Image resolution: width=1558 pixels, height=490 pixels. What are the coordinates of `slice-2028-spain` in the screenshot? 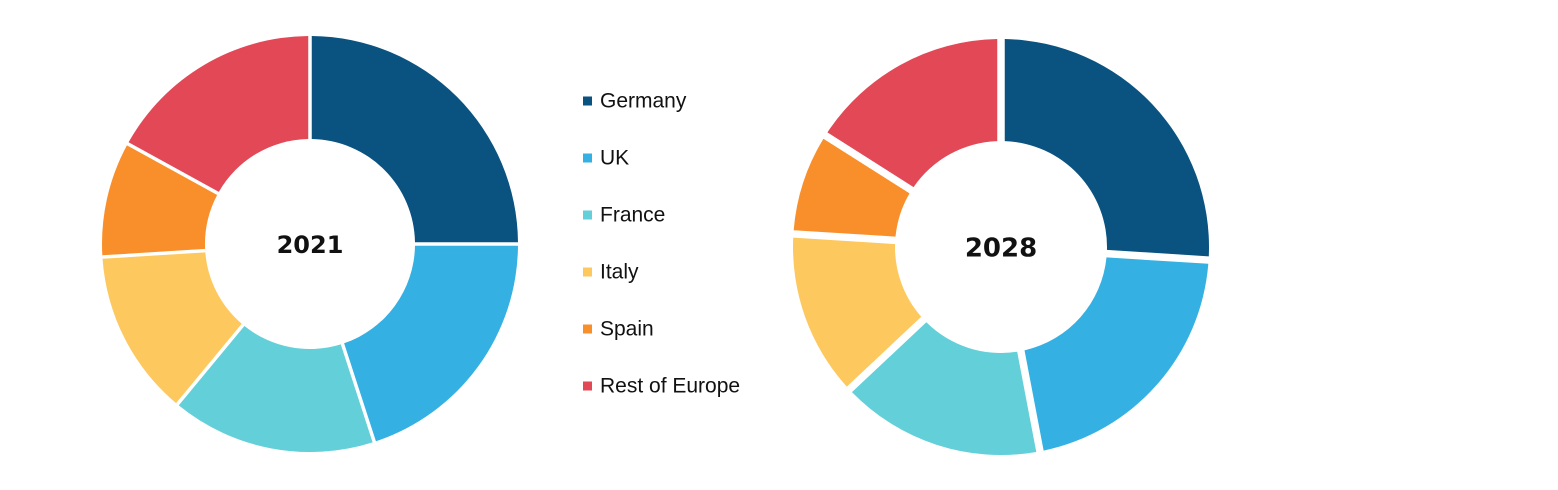 It's located at (851, 187).